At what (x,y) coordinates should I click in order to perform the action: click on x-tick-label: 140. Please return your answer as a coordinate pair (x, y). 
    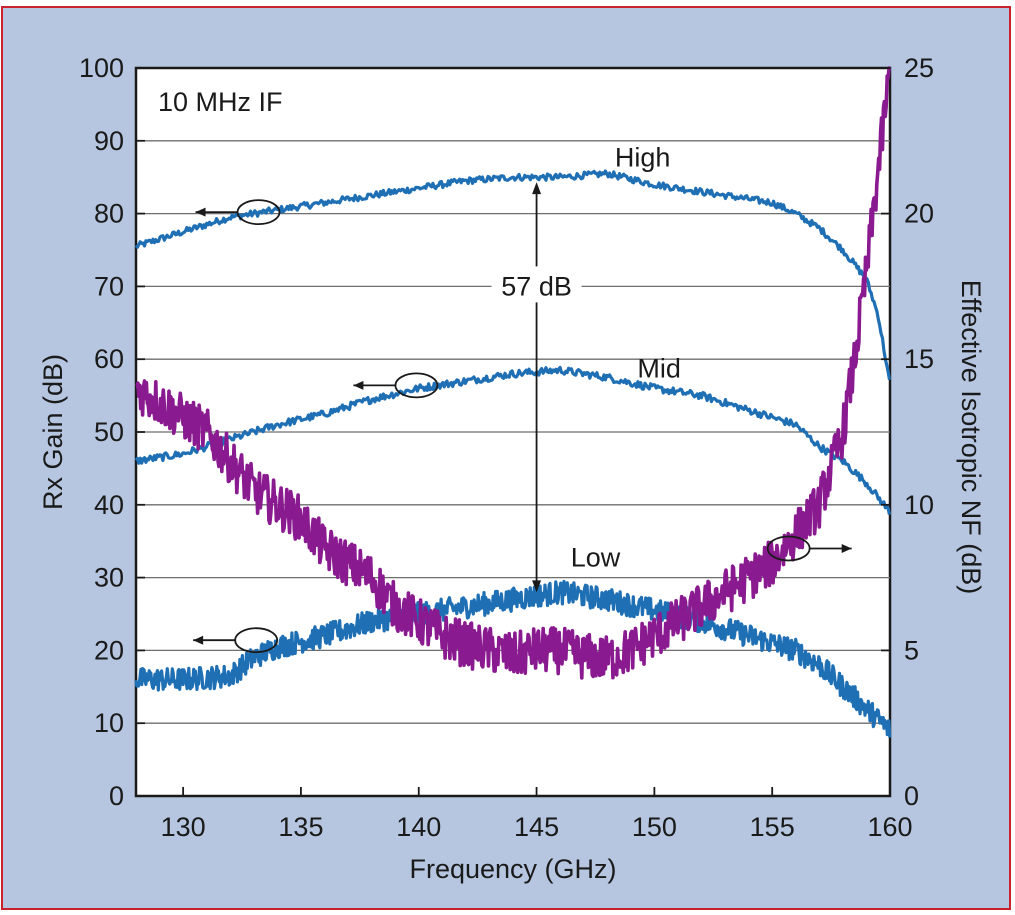
    Looking at the image, I should click on (418, 827).